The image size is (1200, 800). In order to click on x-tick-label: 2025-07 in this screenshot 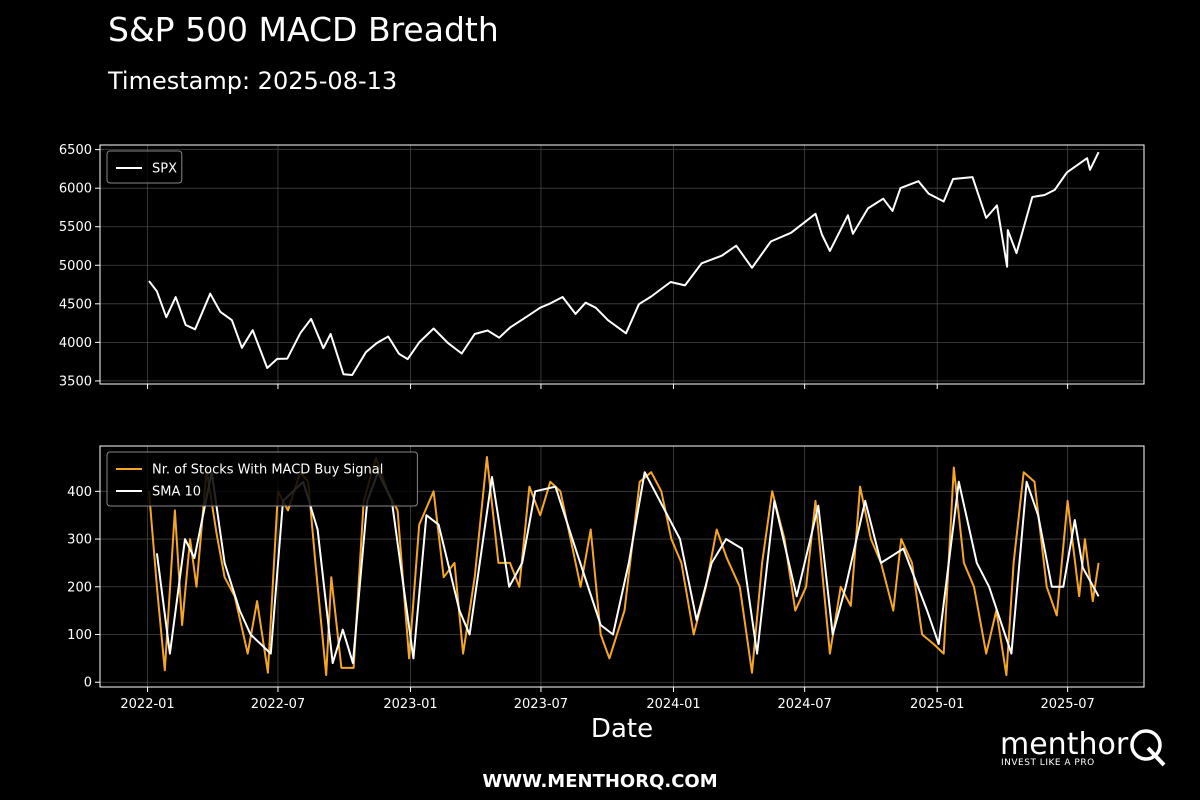, I will do `click(1067, 704)`.